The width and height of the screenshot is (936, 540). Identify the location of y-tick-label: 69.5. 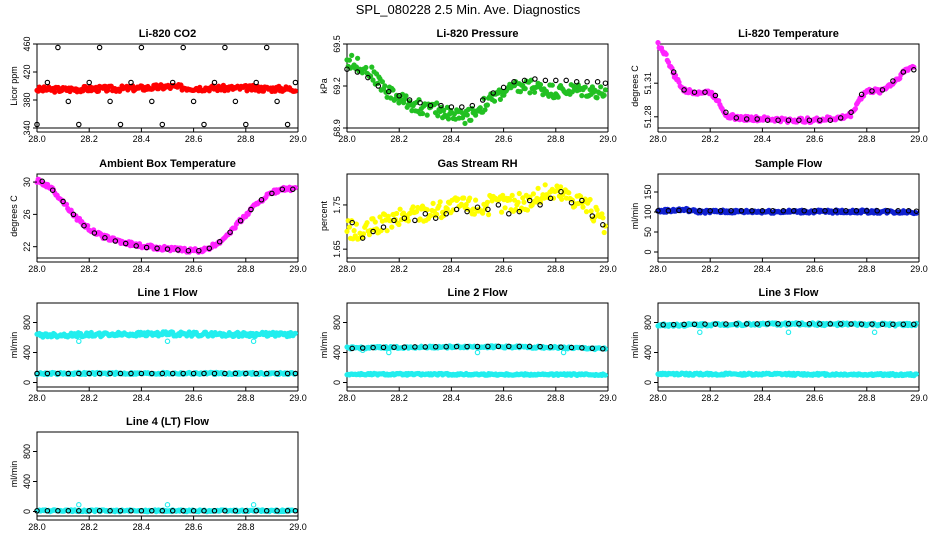
(337, 44).